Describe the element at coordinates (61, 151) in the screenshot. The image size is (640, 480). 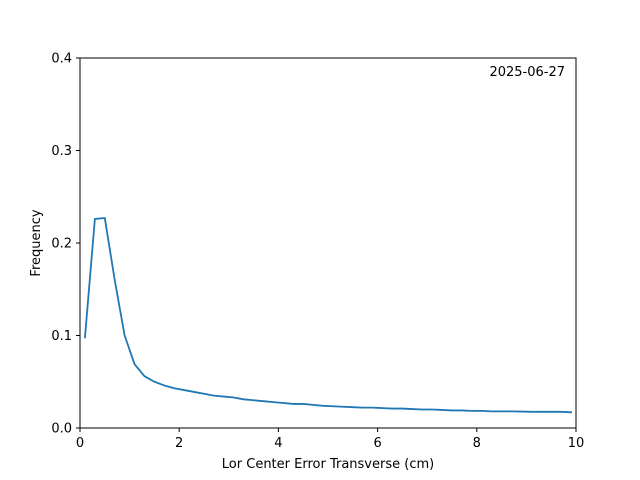
I see `y-tick-label: 0.3` at that location.